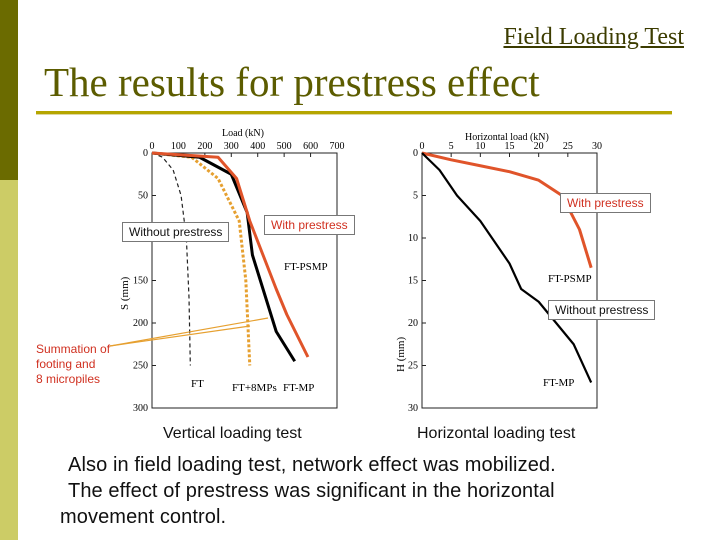 The image size is (720, 540). I want to click on x-tick-label: 25, so click(568, 146).